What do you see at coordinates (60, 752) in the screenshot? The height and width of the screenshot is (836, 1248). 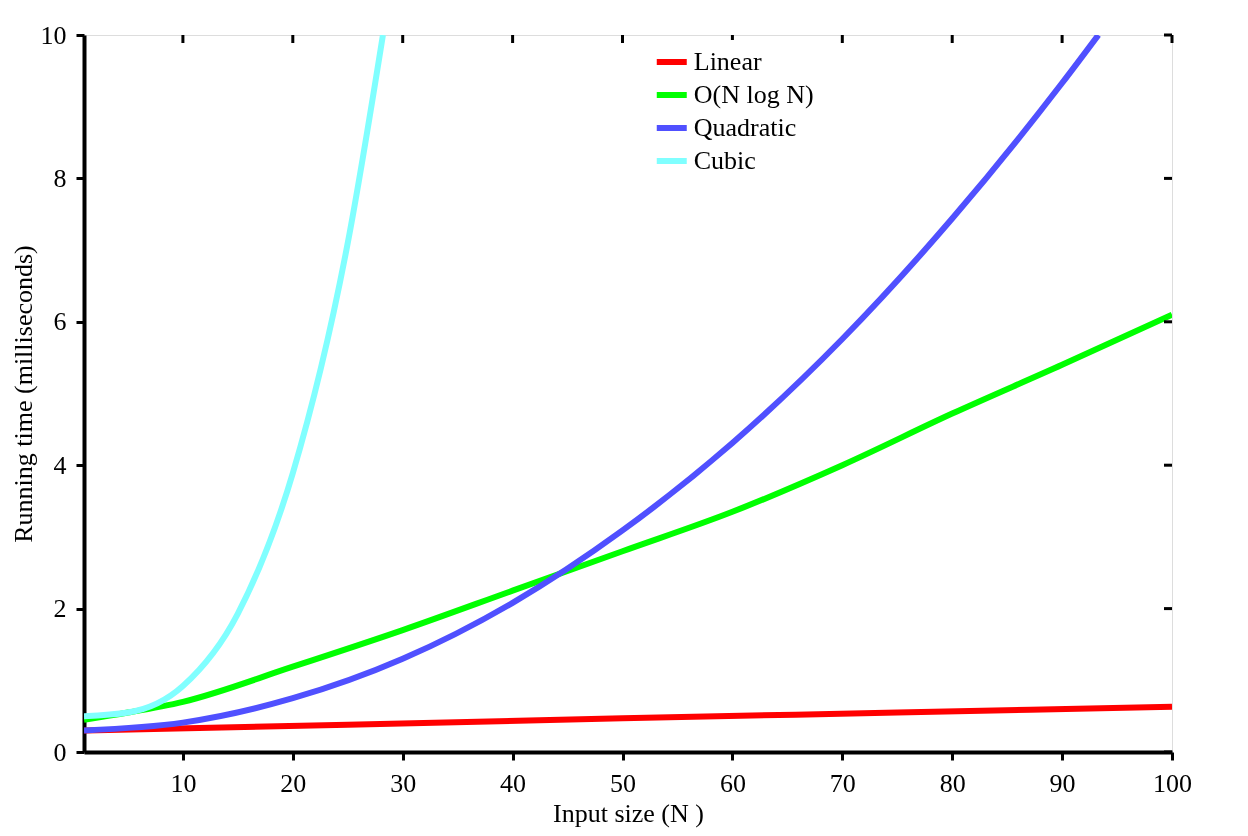 I see `y-tick-label: 0` at bounding box center [60, 752].